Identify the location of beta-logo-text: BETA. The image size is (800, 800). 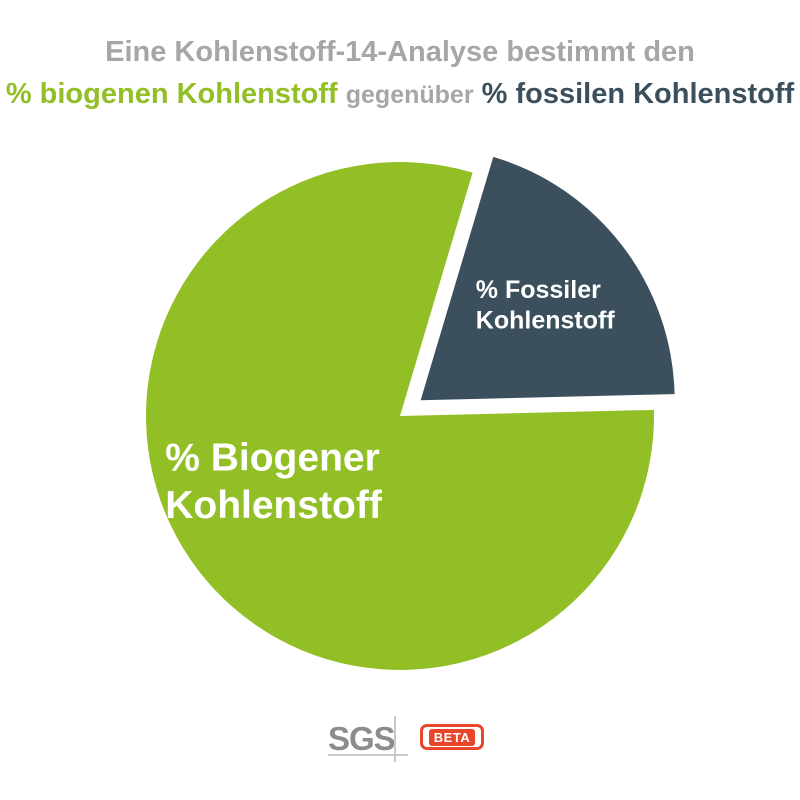
(452, 737).